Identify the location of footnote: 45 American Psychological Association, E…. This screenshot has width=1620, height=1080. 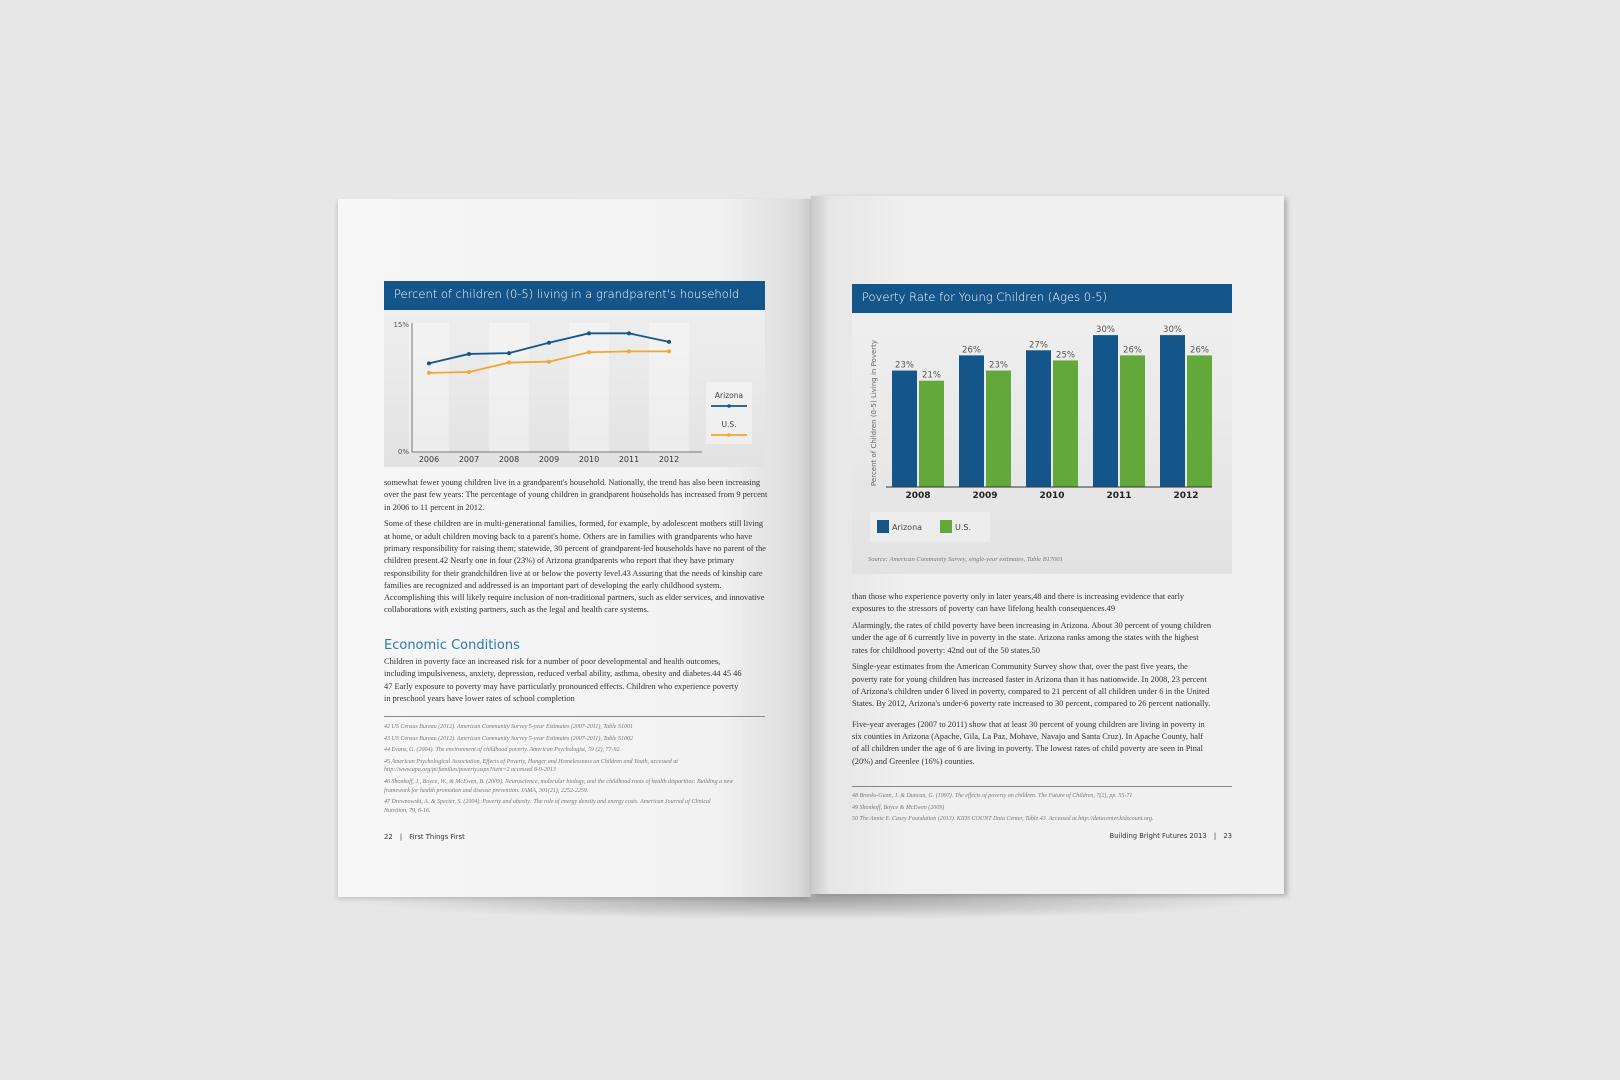
(531, 766).